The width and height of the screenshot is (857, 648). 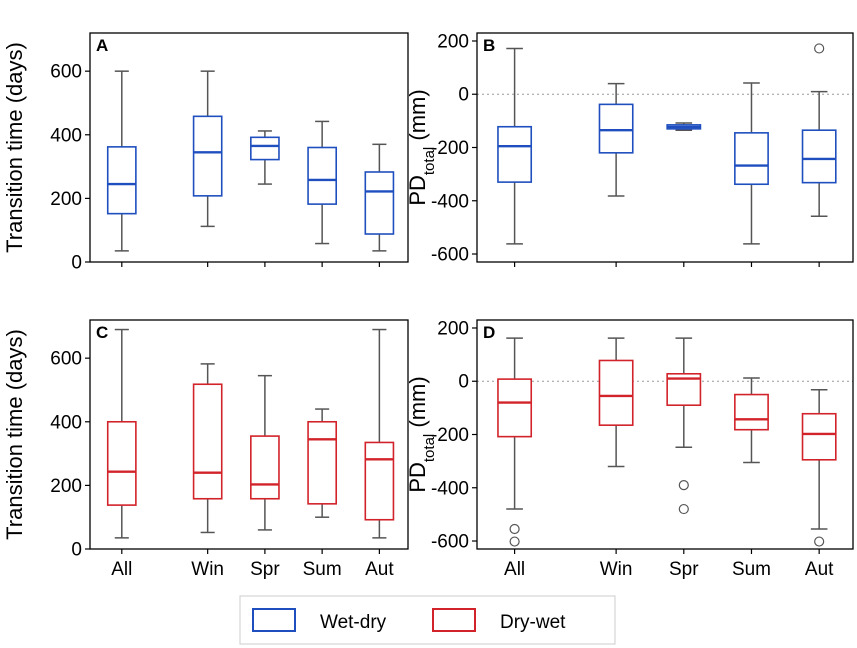 I want to click on panel-letter: D, so click(x=489, y=332).